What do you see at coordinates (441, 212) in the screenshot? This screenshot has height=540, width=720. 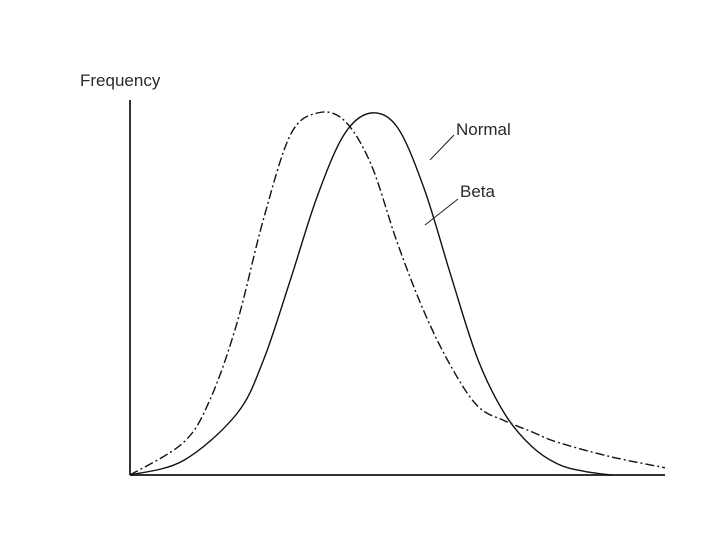 I see `leader-line-beta` at bounding box center [441, 212].